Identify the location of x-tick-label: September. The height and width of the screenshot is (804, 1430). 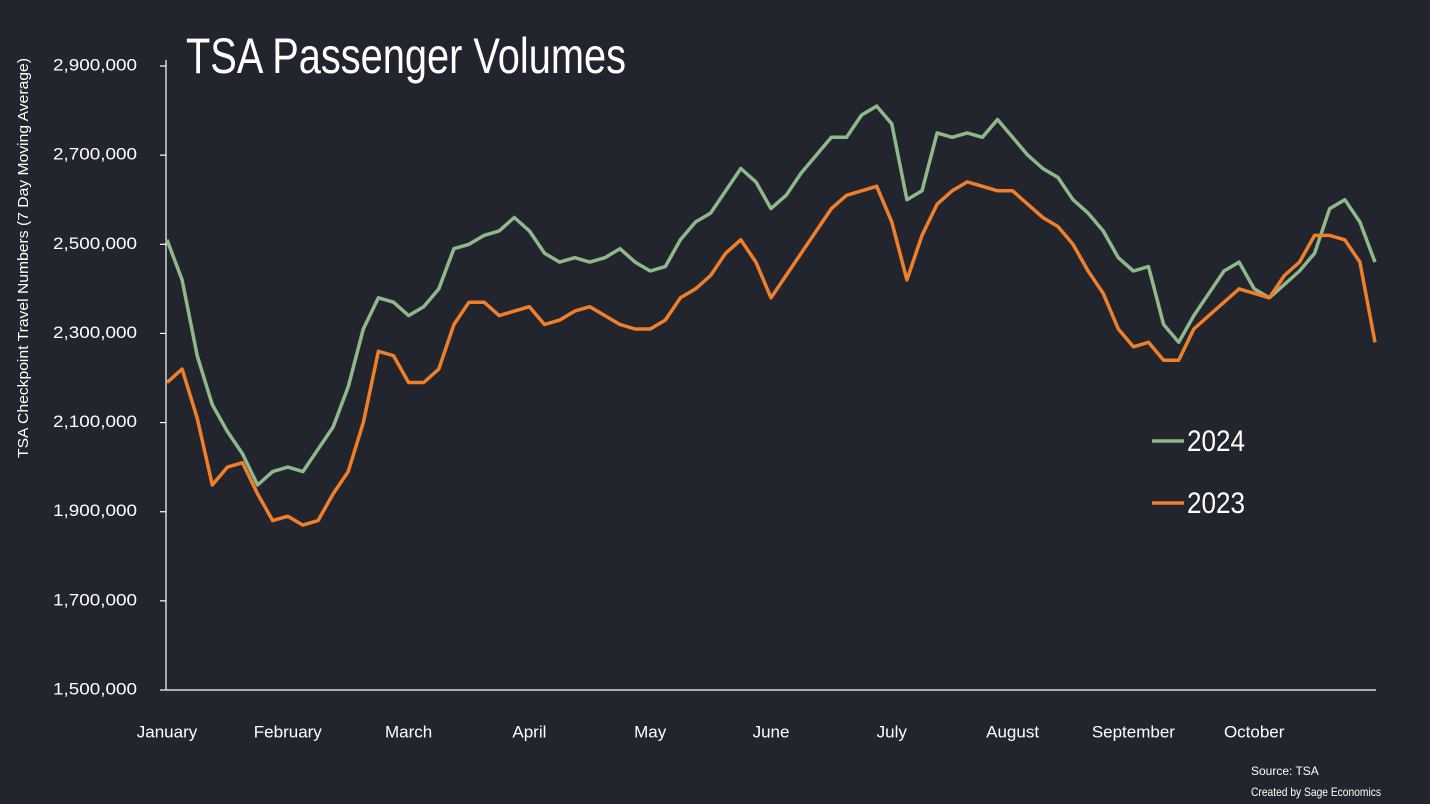
(1133, 731).